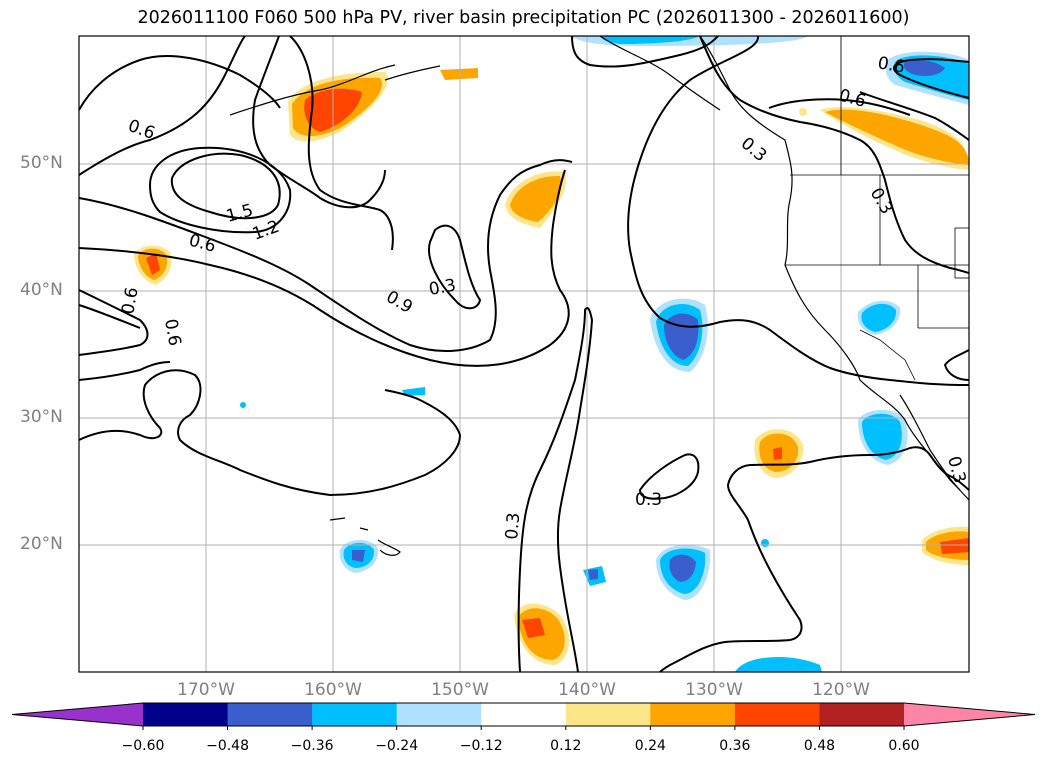  Describe the element at coordinates (735, 746) in the screenshot. I see `colorbar-tick-label: 0.36` at that location.